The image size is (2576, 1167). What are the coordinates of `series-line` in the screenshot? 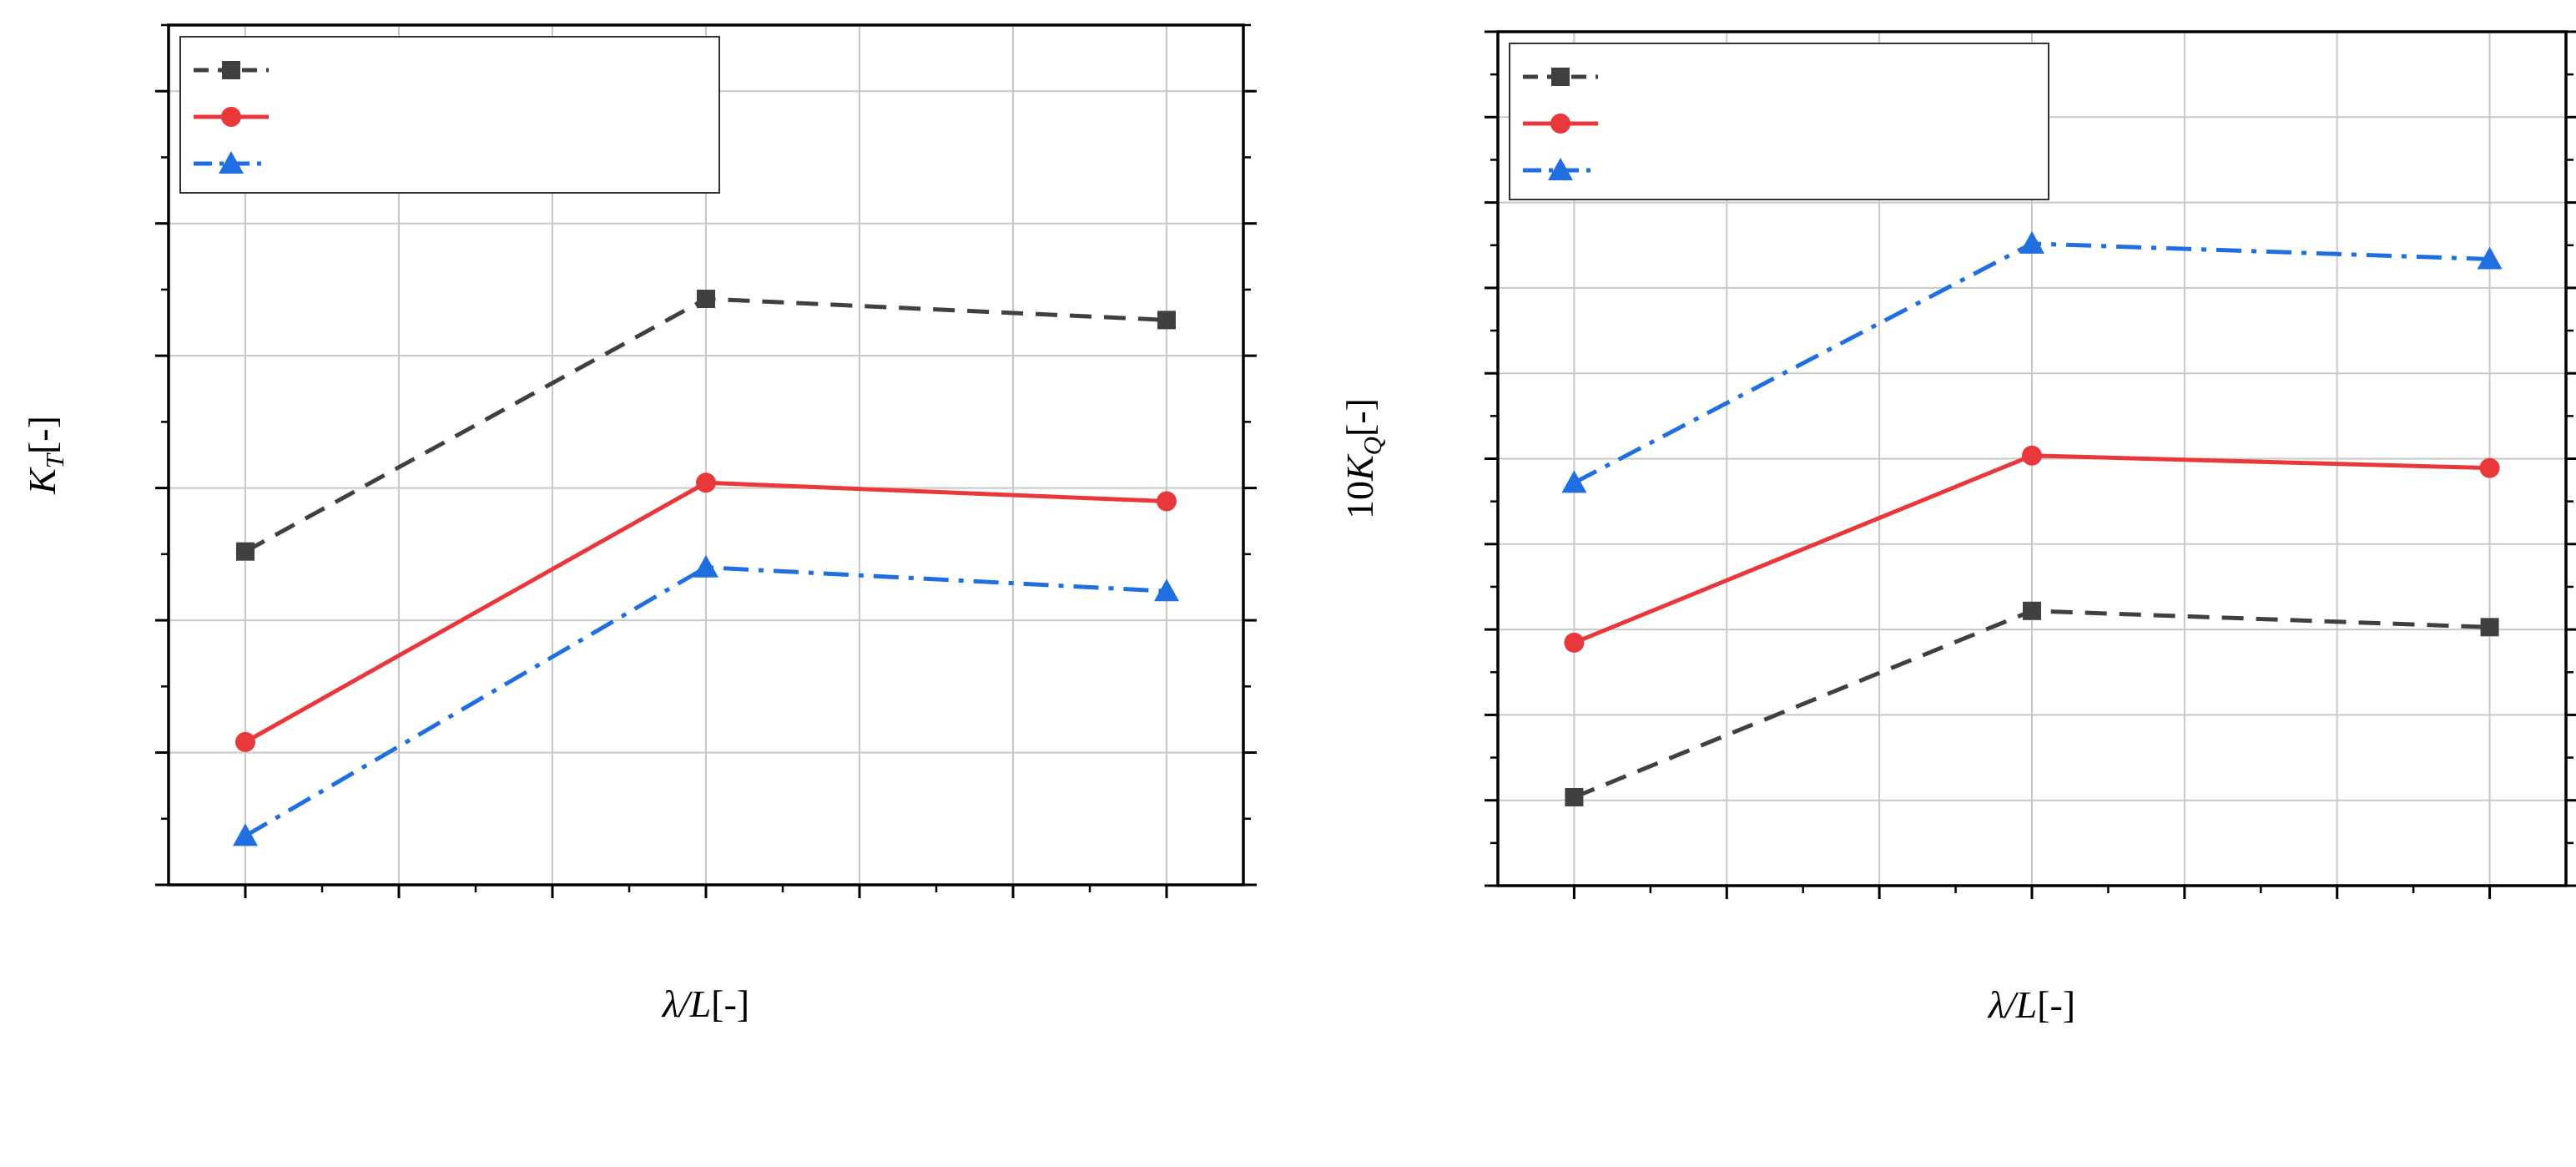 It's located at (705, 701).